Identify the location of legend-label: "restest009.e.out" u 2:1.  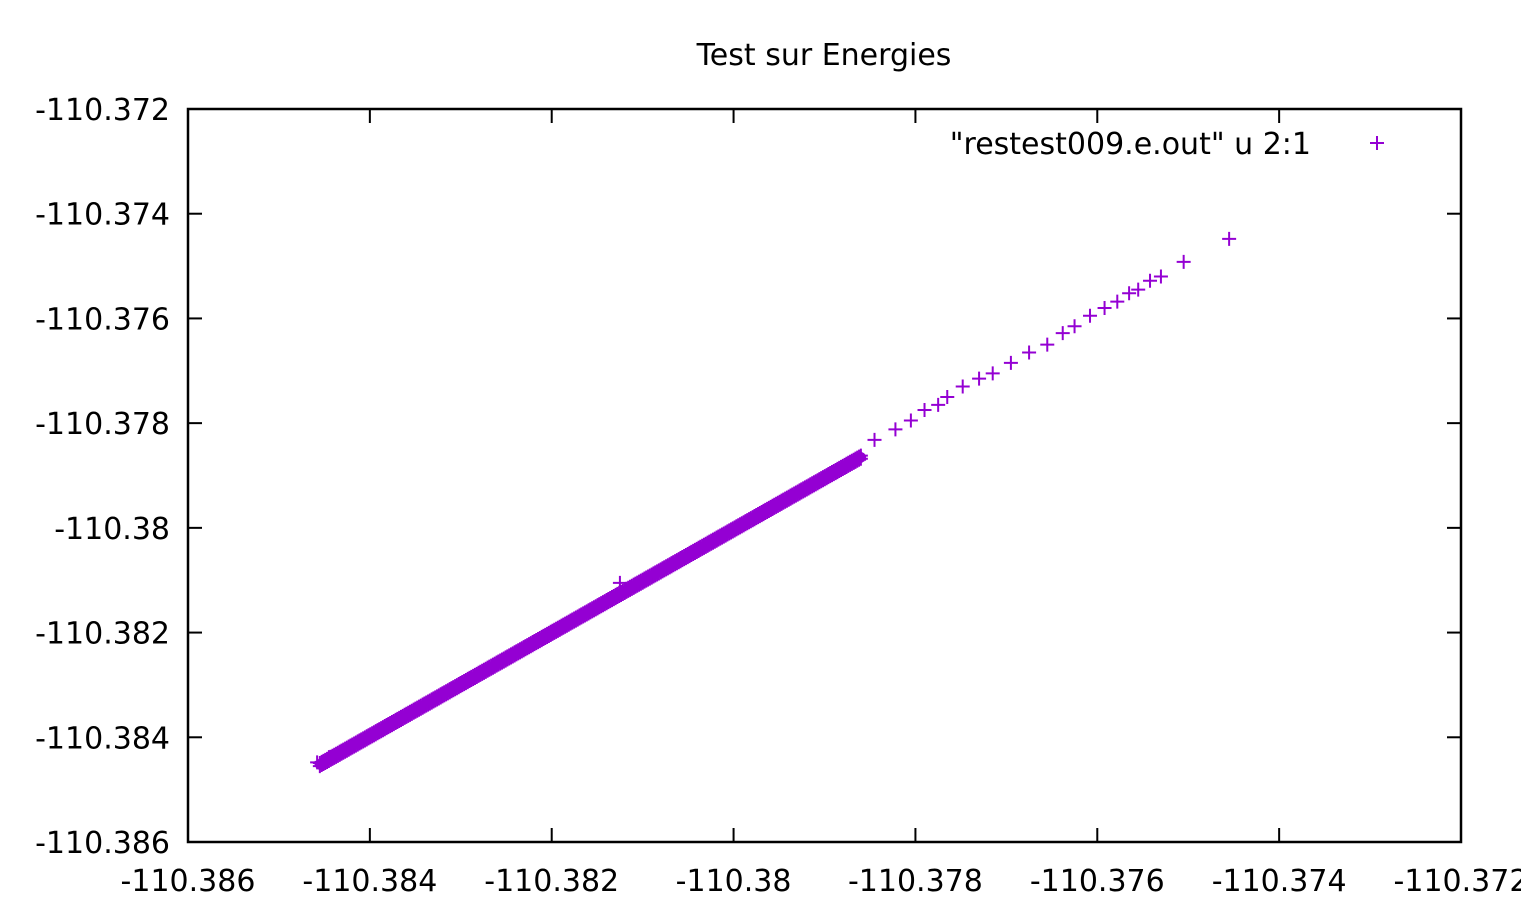
(1130, 144).